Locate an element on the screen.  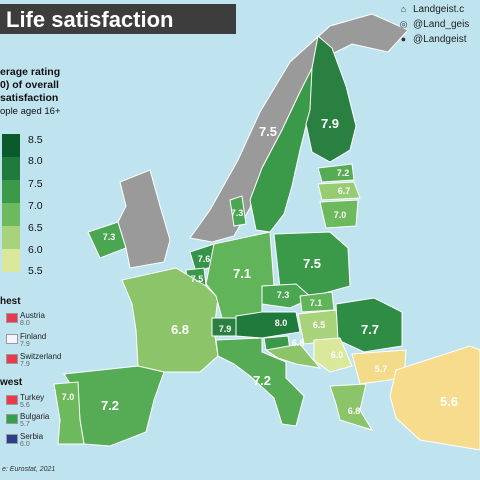
country-austria is located at coordinates (268, 325).